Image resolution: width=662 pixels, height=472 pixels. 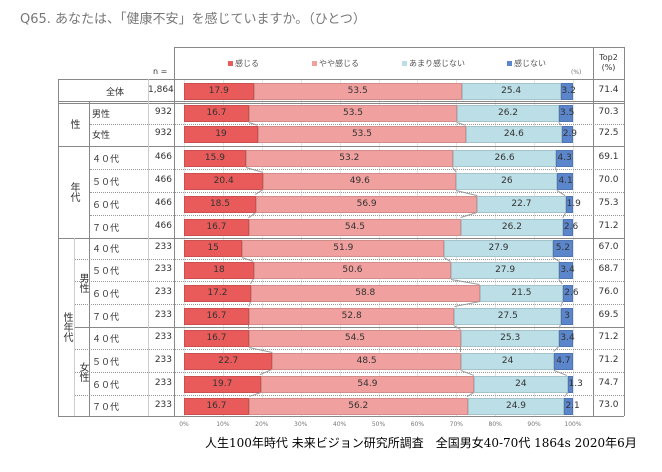 What do you see at coordinates (534, 424) in the screenshot?
I see `axis-tick-label: 90%` at bounding box center [534, 424].